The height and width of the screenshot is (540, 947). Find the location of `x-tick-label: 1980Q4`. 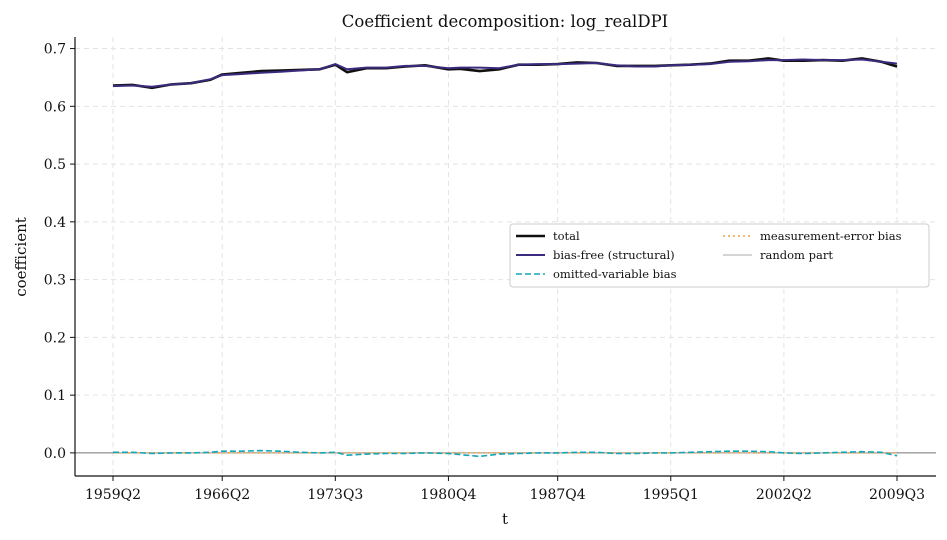

x-tick-label: 1980Q4 is located at coordinates (448, 495).